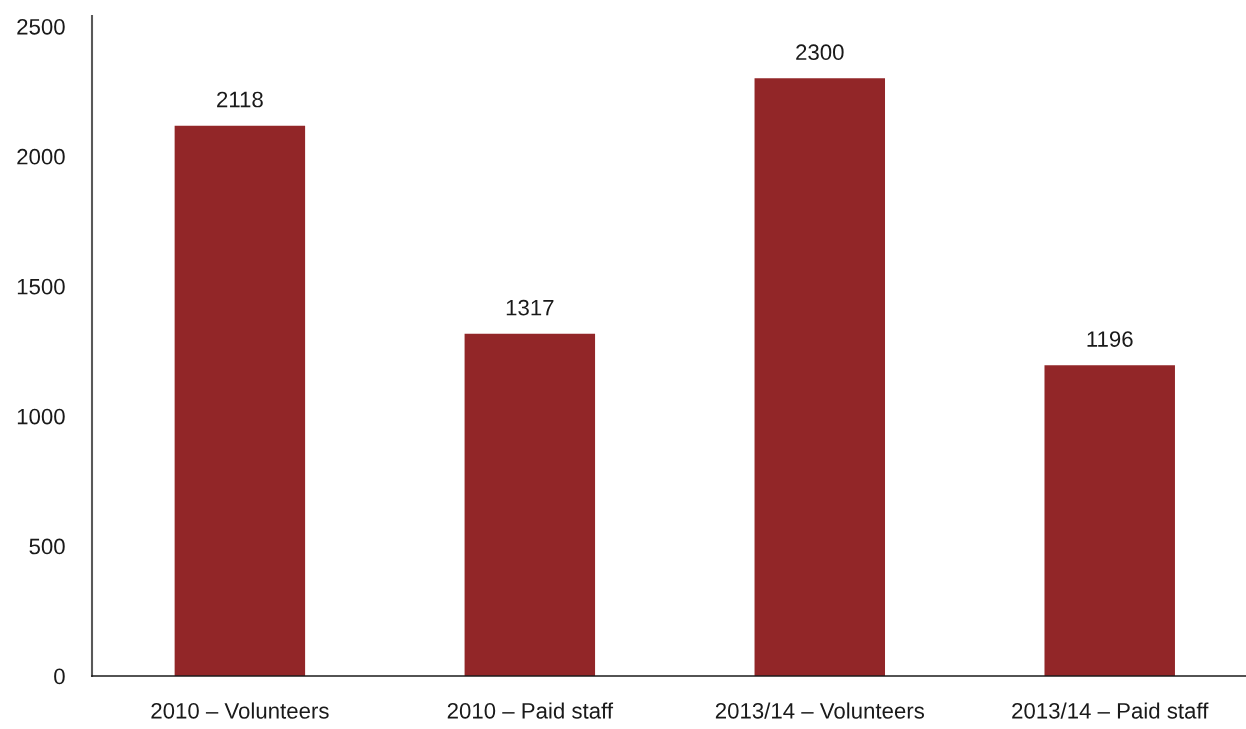  Describe the element at coordinates (820, 710) in the screenshot. I see `x-tick-label: 2013/14 – Volunteers` at that location.